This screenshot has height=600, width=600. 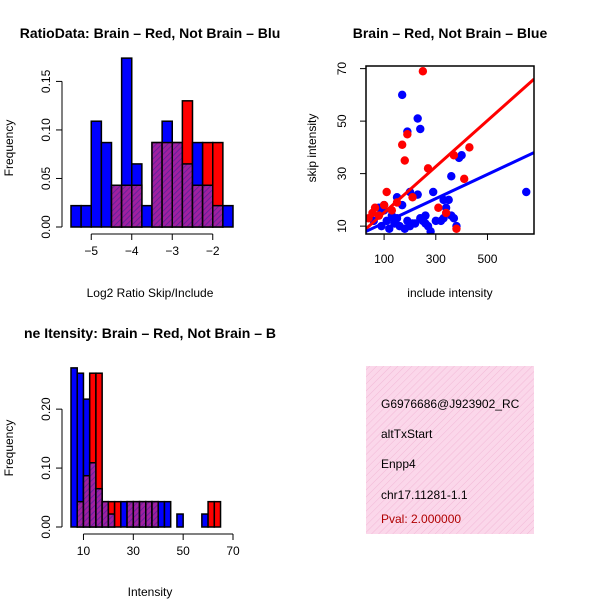 I want to click on info-event-type: altTxStart, so click(x=407, y=434).